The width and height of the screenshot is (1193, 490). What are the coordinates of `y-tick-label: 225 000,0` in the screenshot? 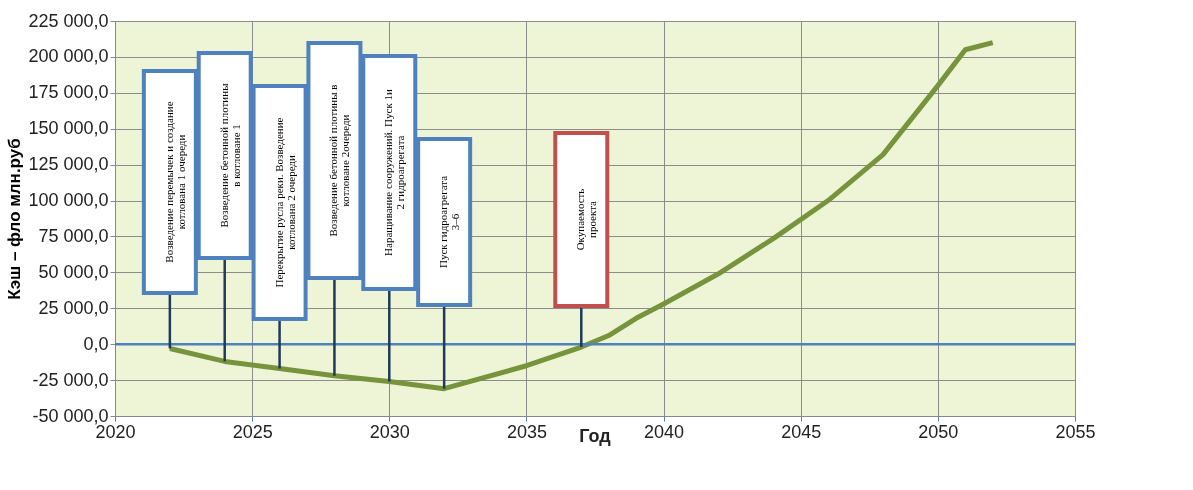 It's located at (68, 20).